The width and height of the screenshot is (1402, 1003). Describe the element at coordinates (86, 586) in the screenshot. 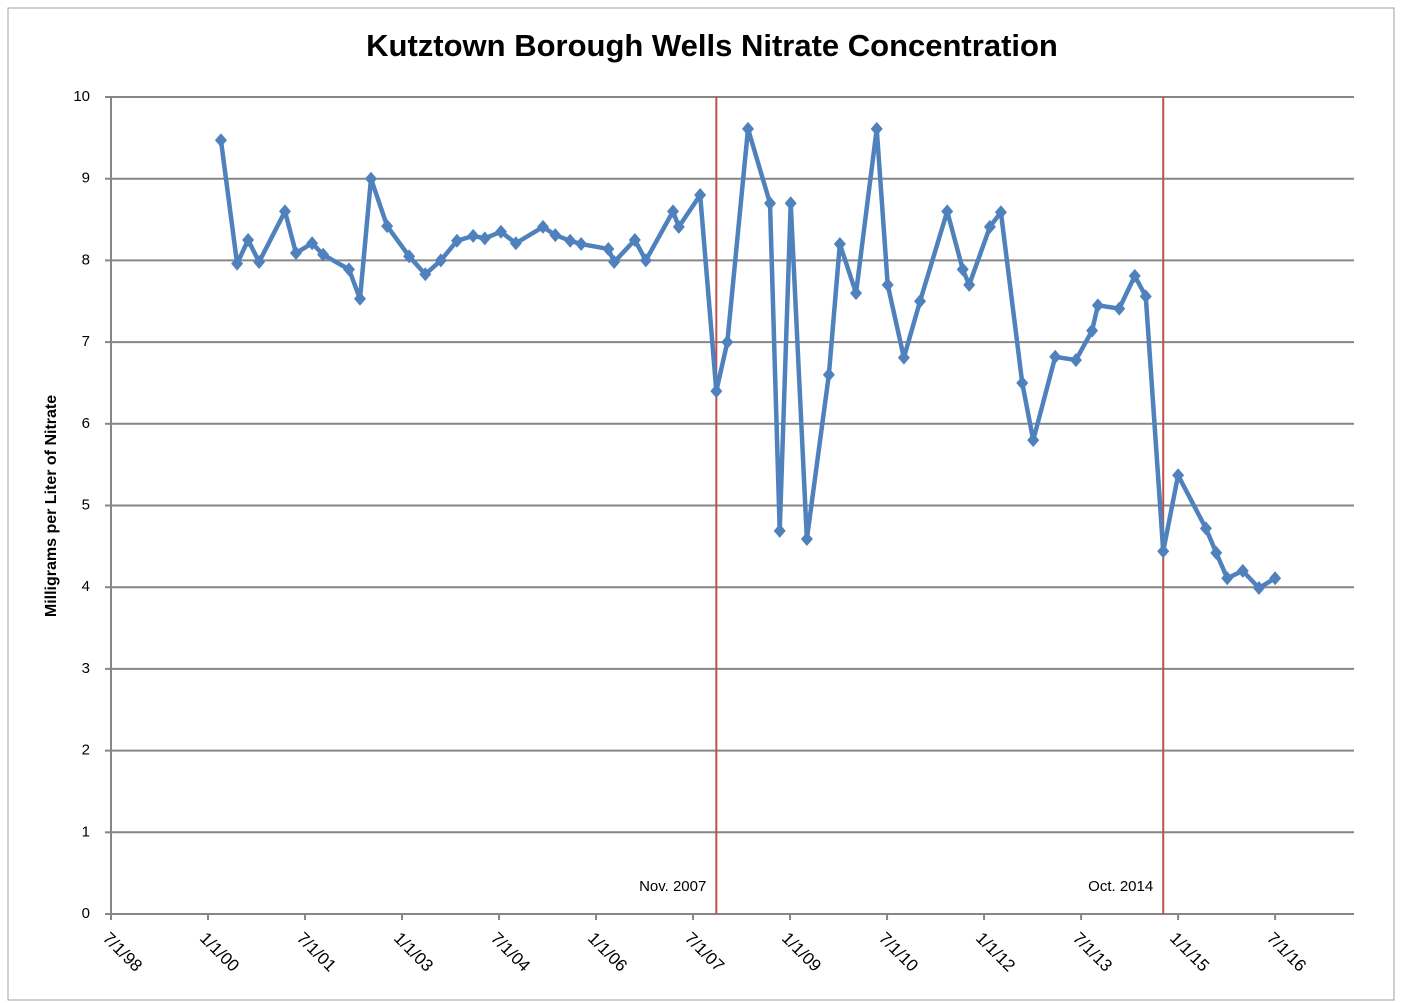

I see `y-tick-label: 4` at that location.